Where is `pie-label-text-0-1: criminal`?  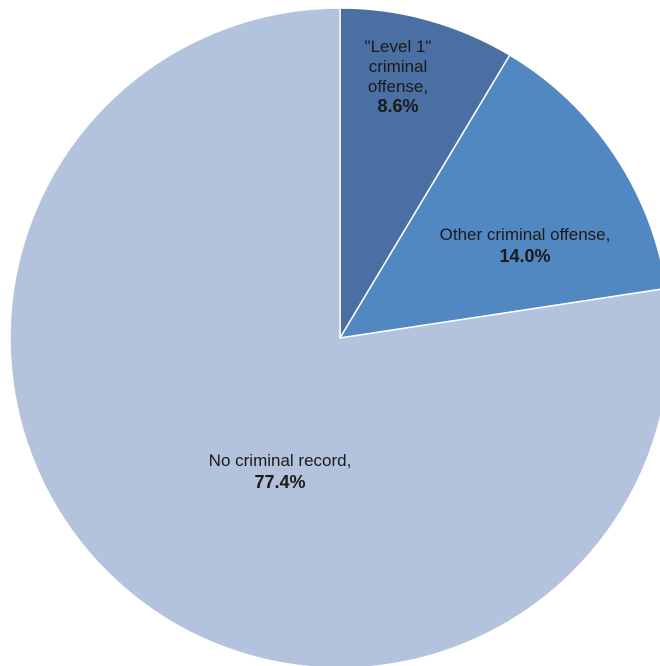 pie-label-text-0-1: criminal is located at coordinates (398, 66).